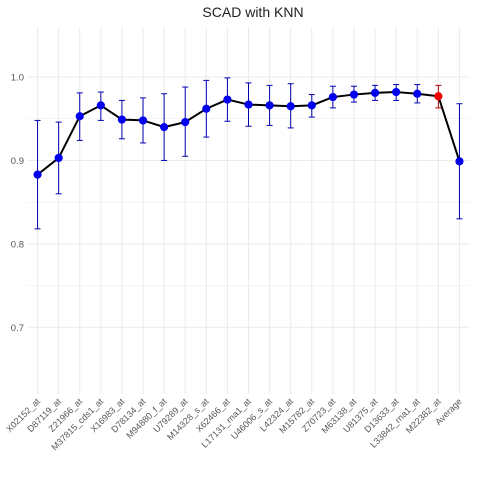 This screenshot has width=480, height=480. What do you see at coordinates (252, 12) in the screenshot?
I see `chart-title: SCAD with KNN` at bounding box center [252, 12].